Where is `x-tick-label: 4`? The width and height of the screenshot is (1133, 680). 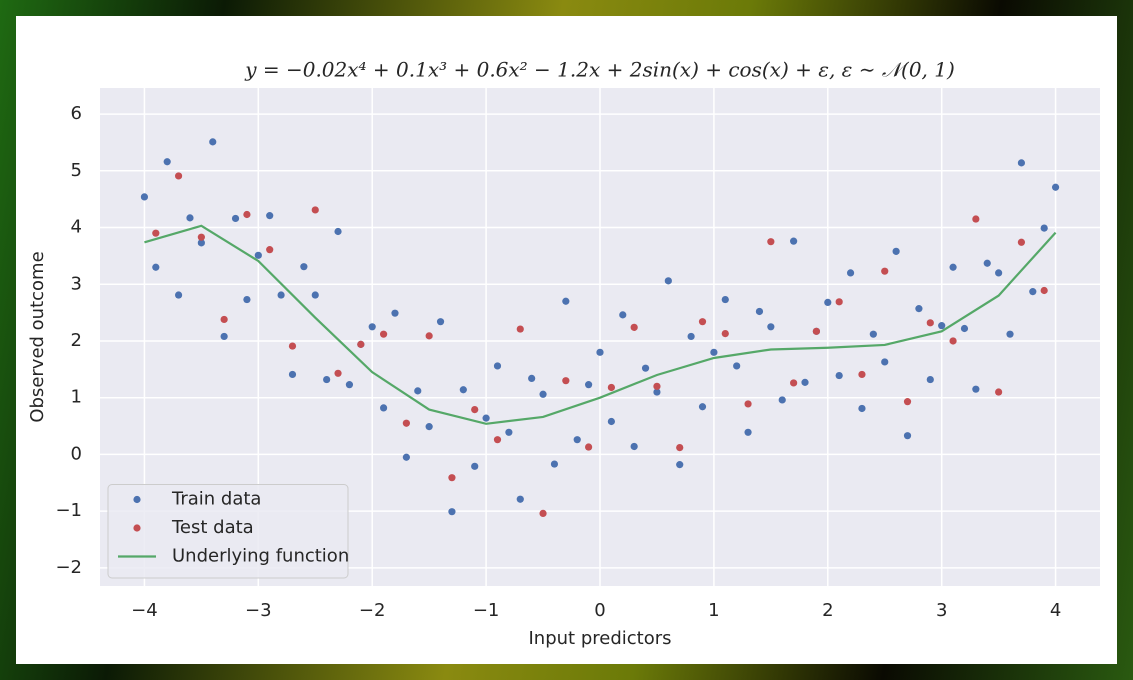
x-tick-label: 4 is located at coordinates (1055, 610).